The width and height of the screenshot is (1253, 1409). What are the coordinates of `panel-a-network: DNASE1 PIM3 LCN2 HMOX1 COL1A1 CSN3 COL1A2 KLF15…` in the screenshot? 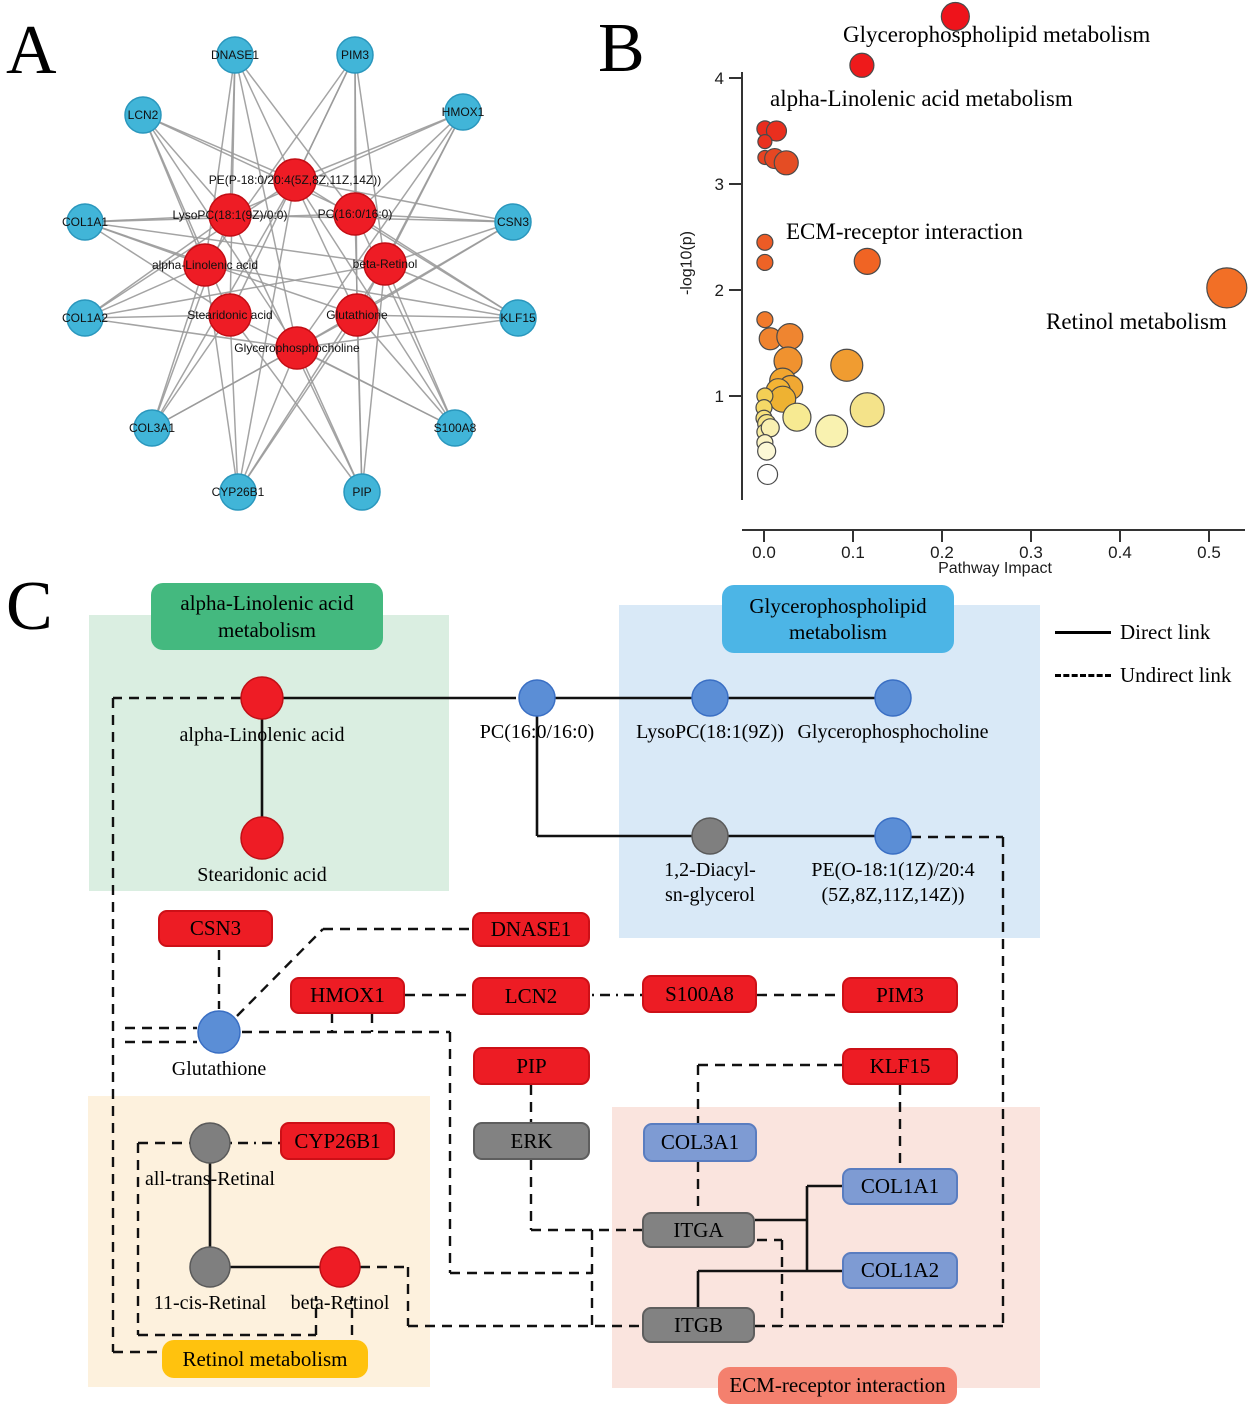 It's located at (299, 273).